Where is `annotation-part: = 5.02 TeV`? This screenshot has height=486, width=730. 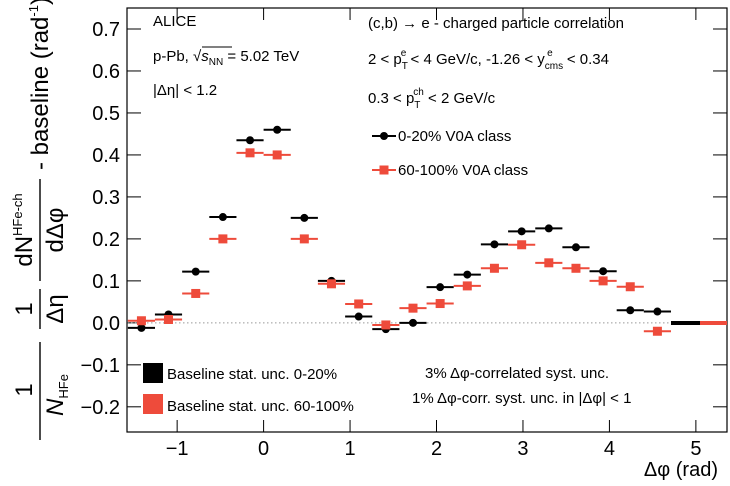 annotation-part: = 5.02 TeV is located at coordinates (261, 56).